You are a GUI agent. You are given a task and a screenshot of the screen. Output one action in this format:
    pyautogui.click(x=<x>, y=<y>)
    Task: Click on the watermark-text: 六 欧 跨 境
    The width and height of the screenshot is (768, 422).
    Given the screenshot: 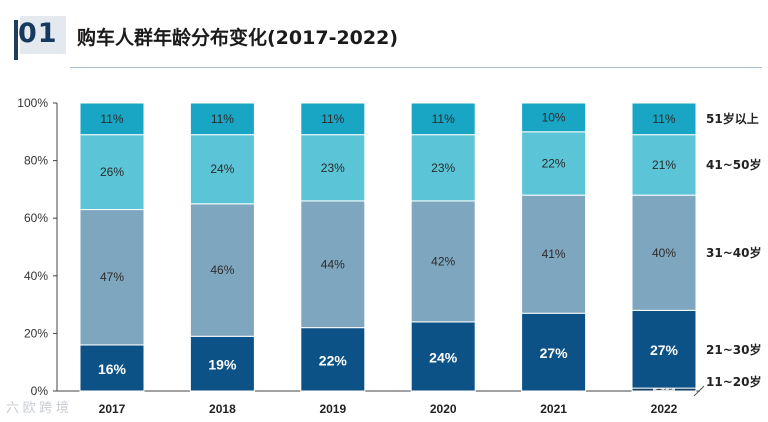 What is the action you would take?
    pyautogui.click(x=37, y=407)
    